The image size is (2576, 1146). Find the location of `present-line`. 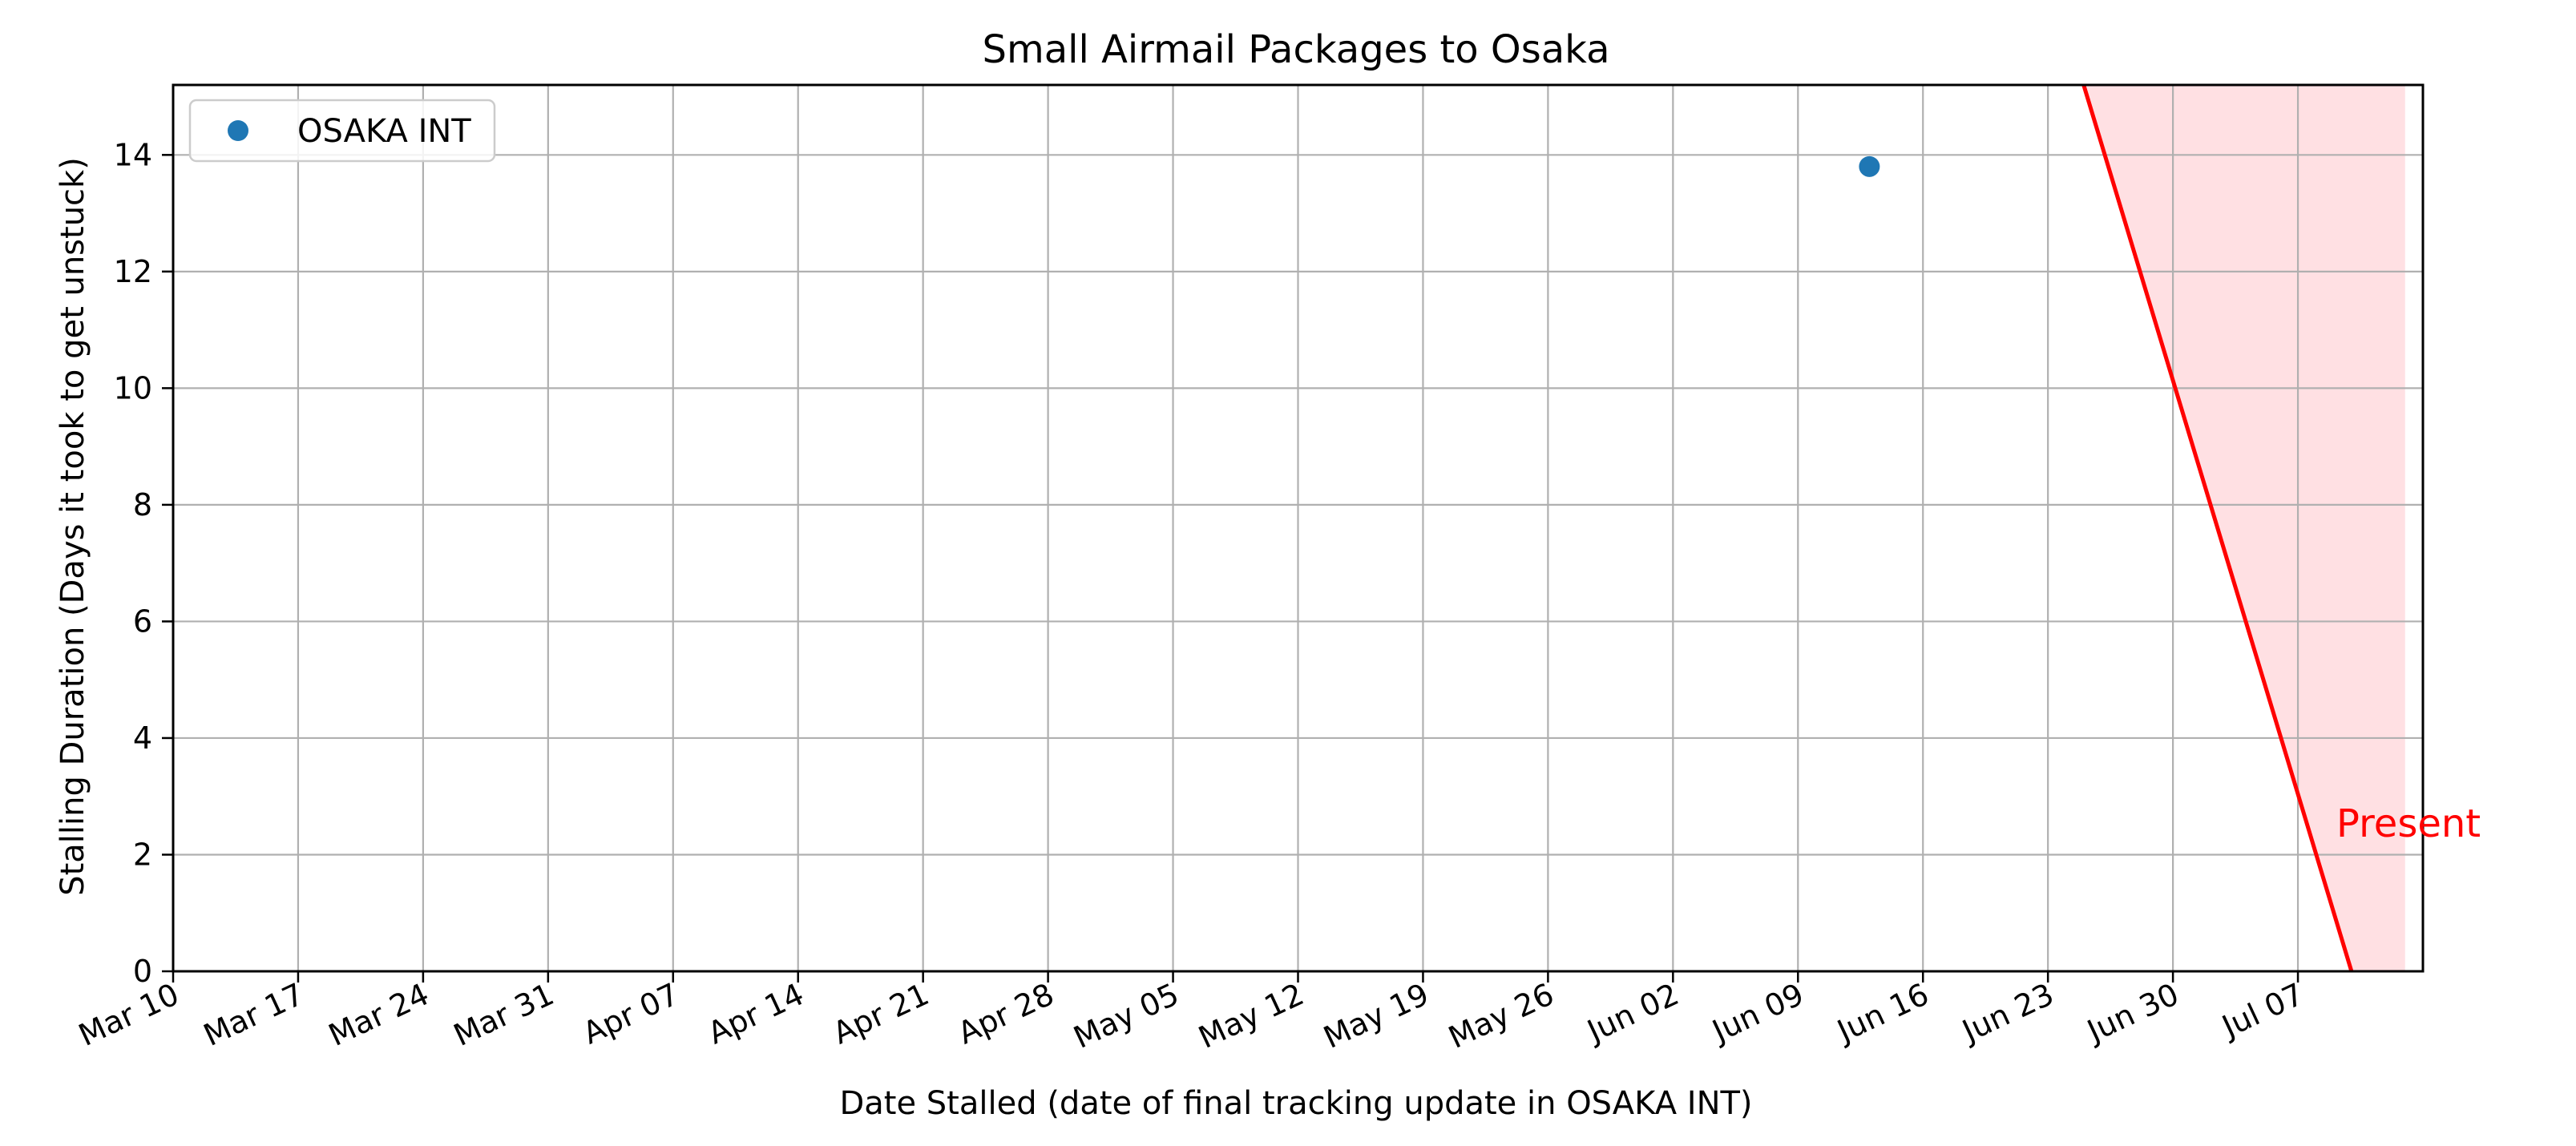

present-line is located at coordinates (2217, 528).